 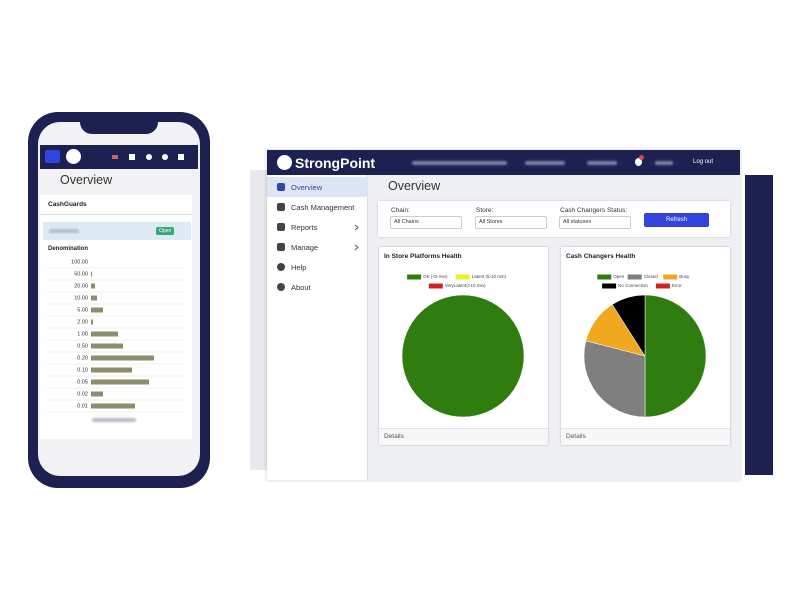 I want to click on menu-item: Reports, so click(x=317, y=227).